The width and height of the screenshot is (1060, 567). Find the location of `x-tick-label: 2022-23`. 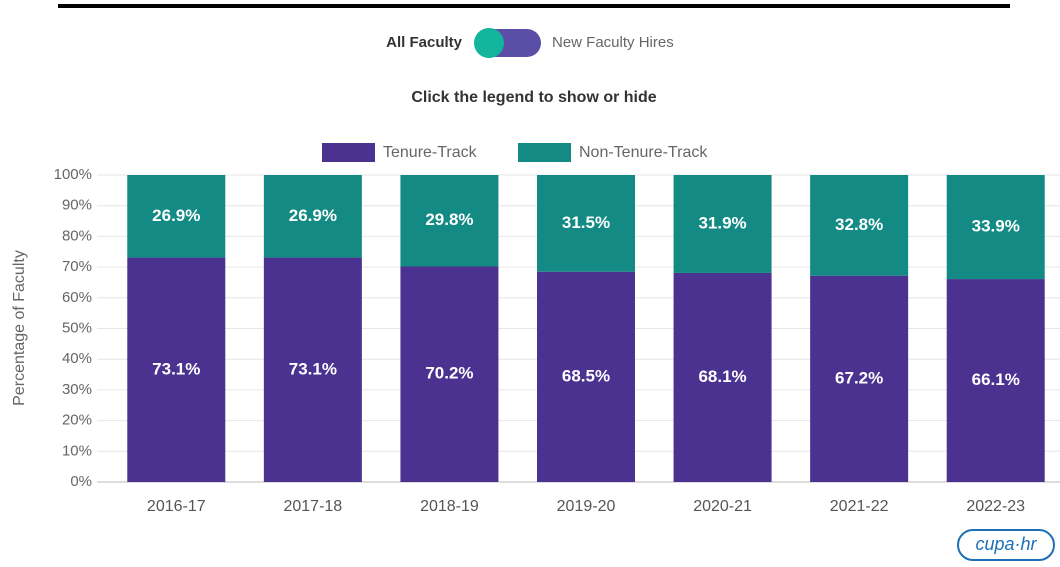

x-tick-label: 2022-23 is located at coordinates (995, 506).